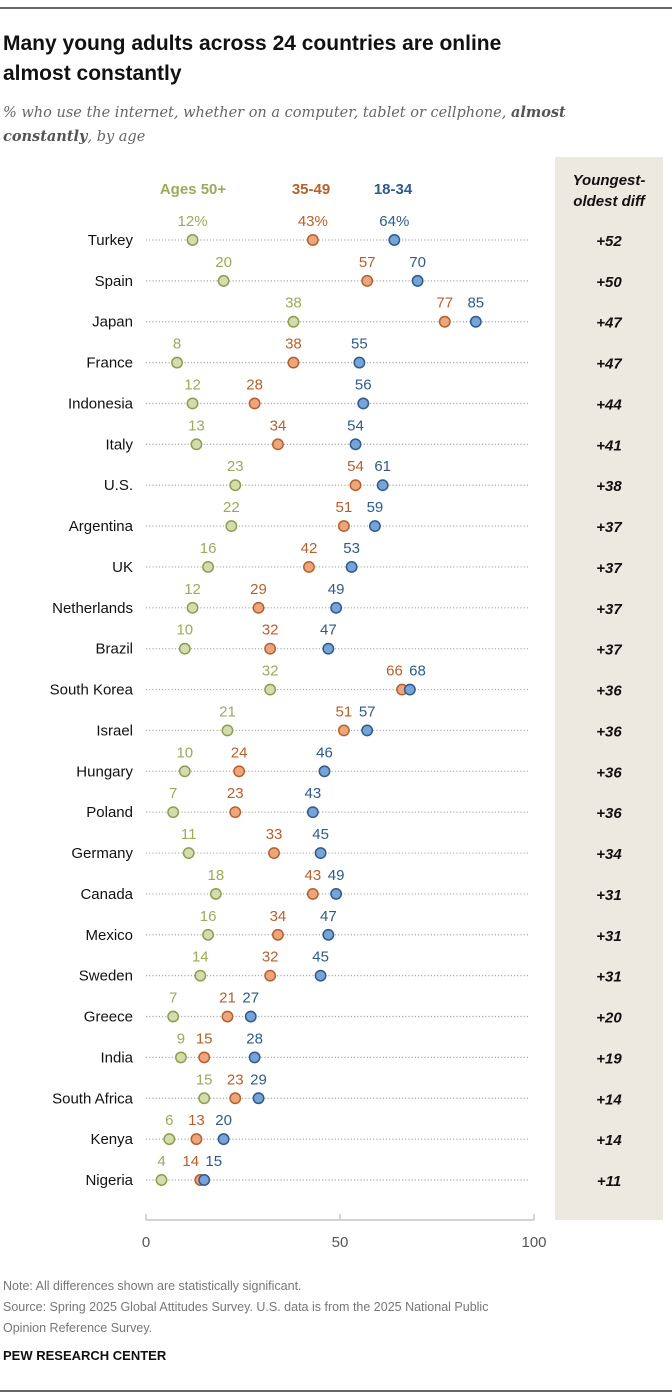 The height and width of the screenshot is (1396, 672). I want to click on value-label: 8, so click(177, 344).